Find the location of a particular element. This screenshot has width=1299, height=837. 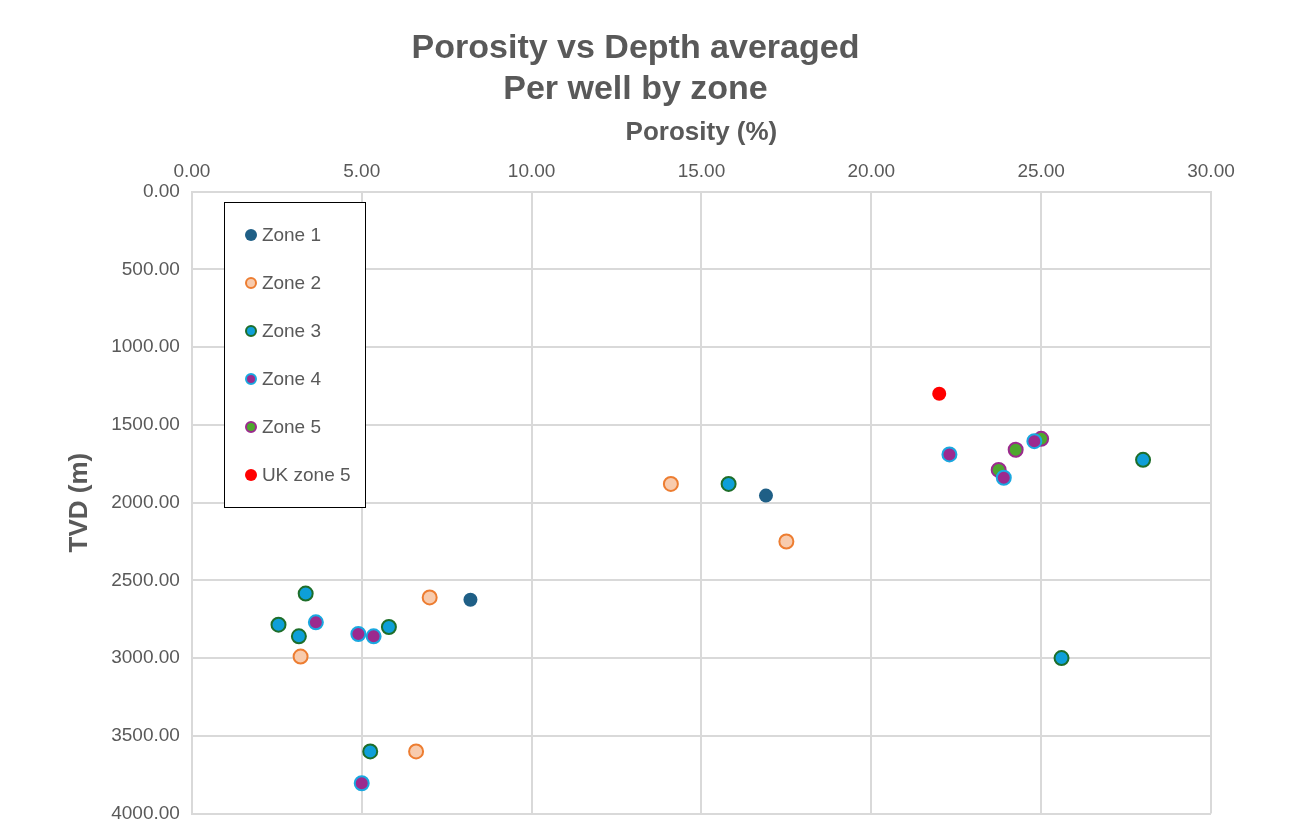

x-tick-label: 20.00 is located at coordinates (871, 171).